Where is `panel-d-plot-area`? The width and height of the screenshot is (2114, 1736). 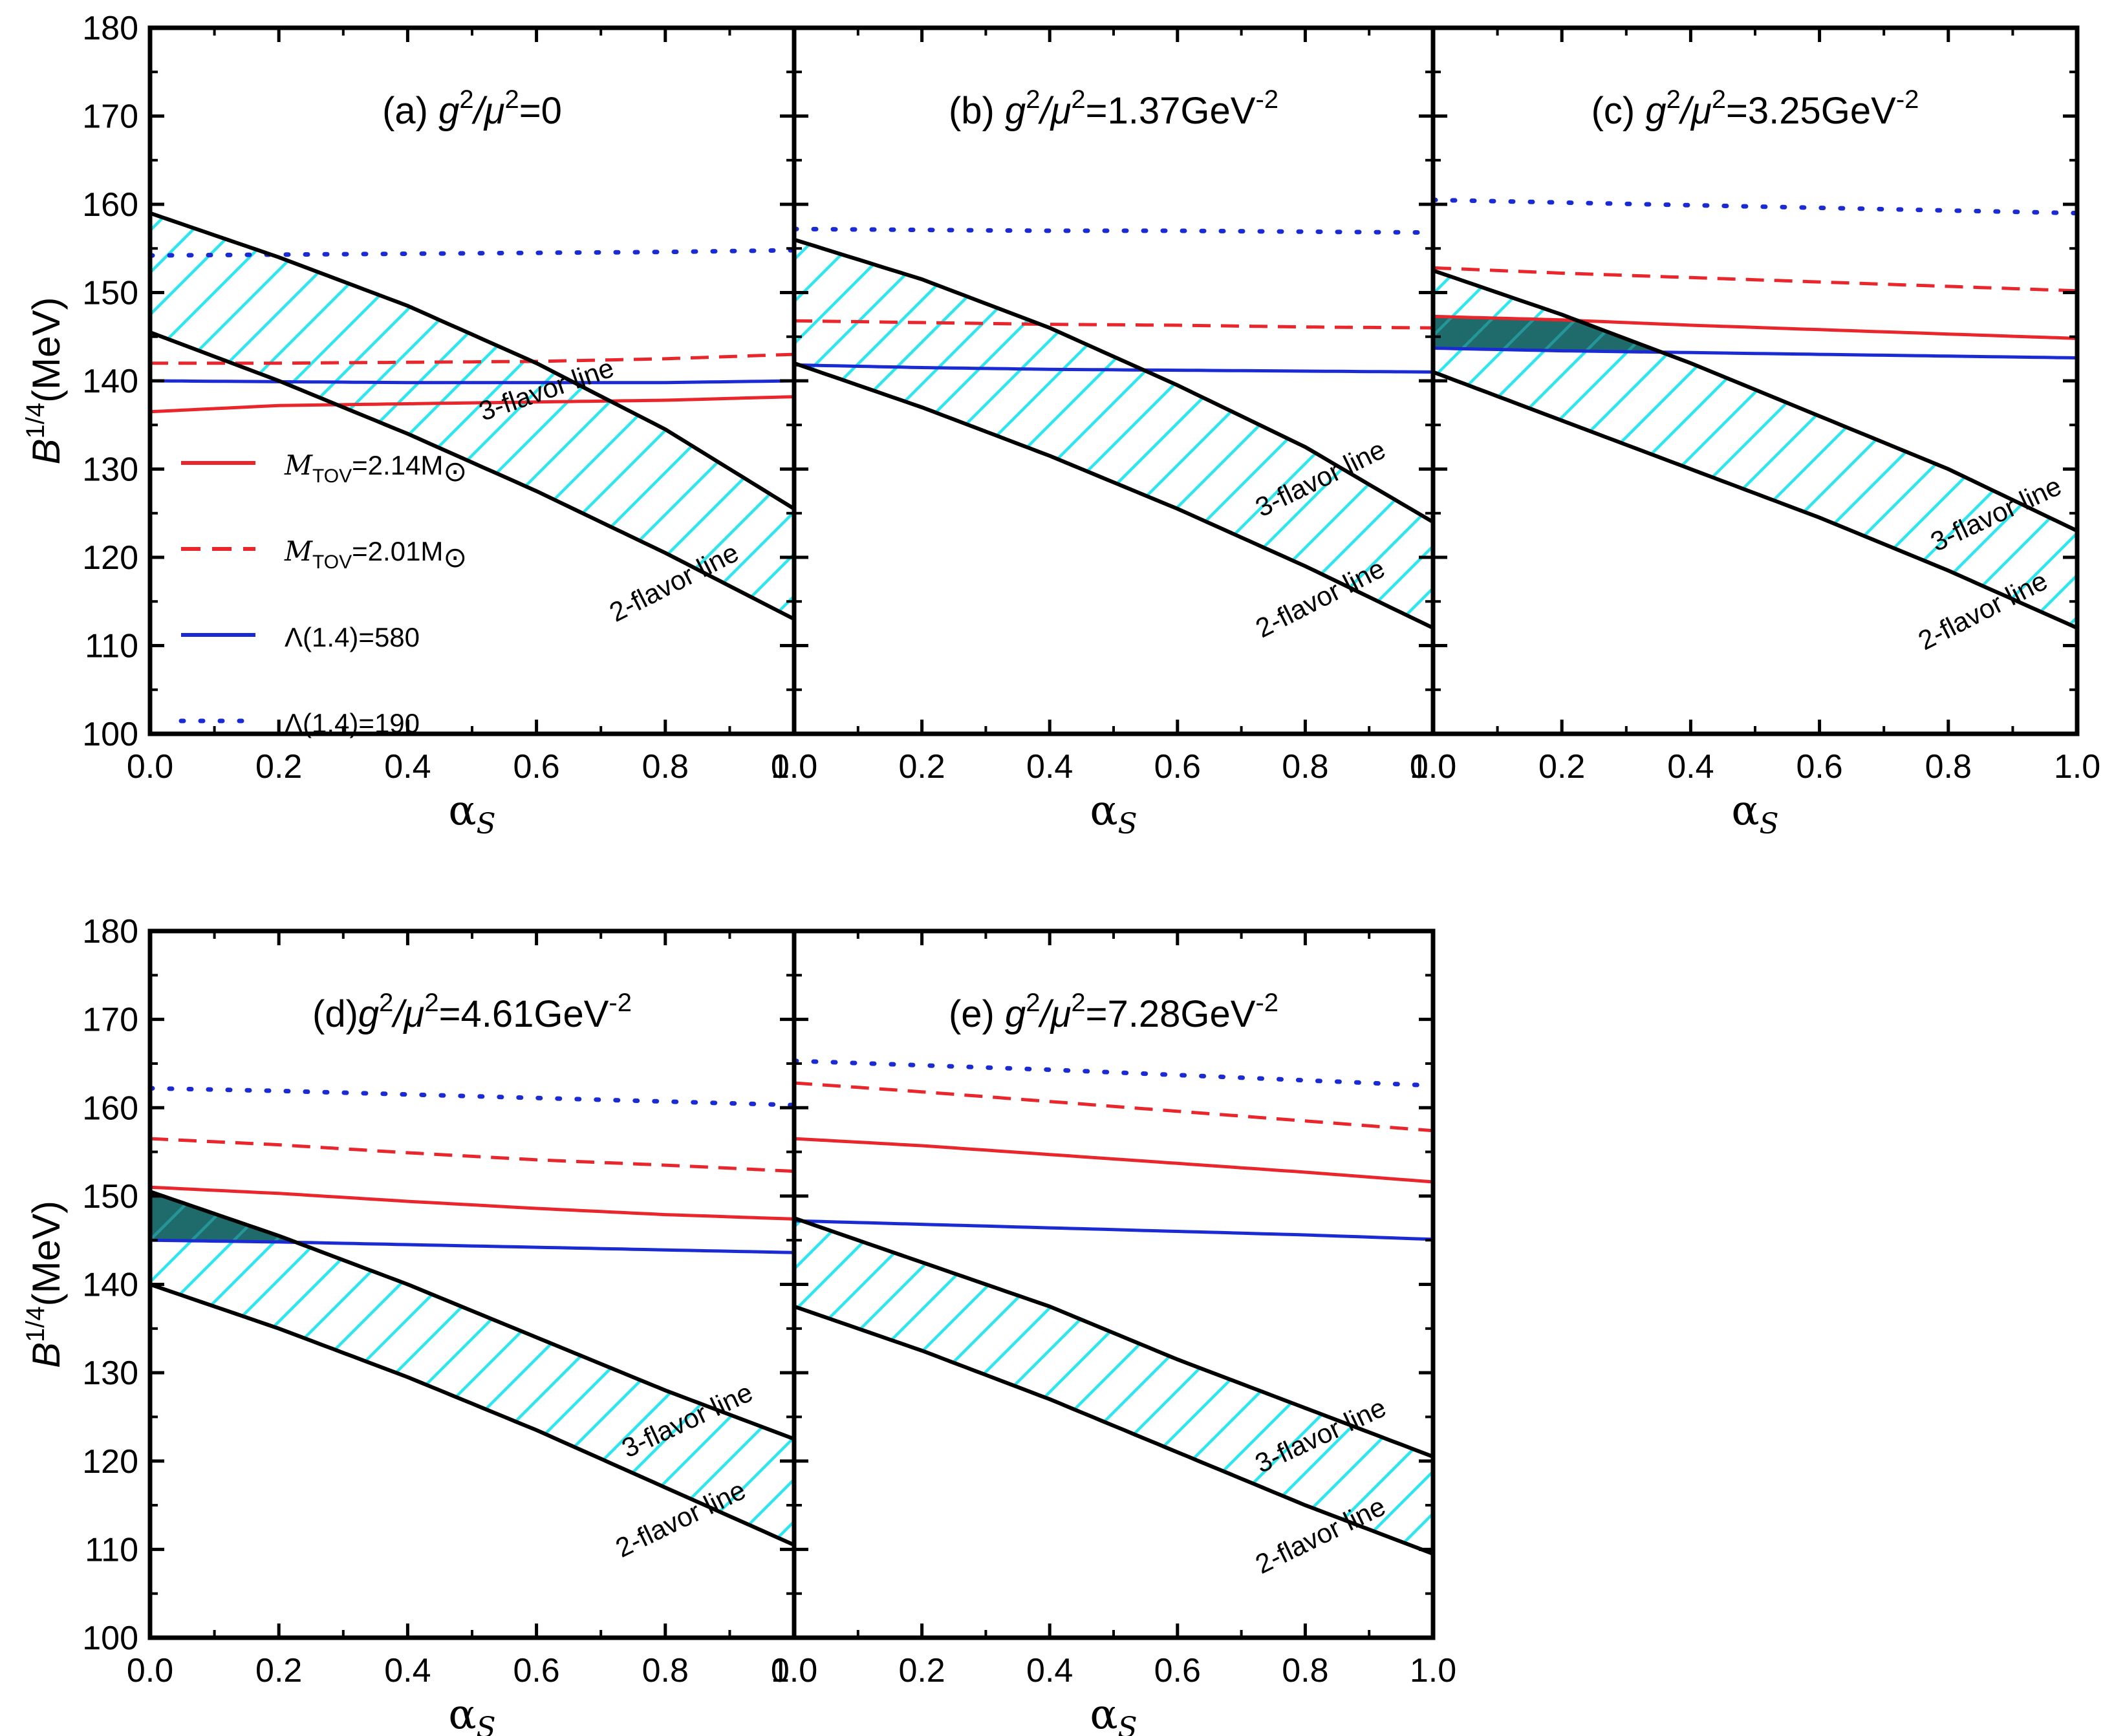 panel-d-plot-area is located at coordinates (472, 1316).